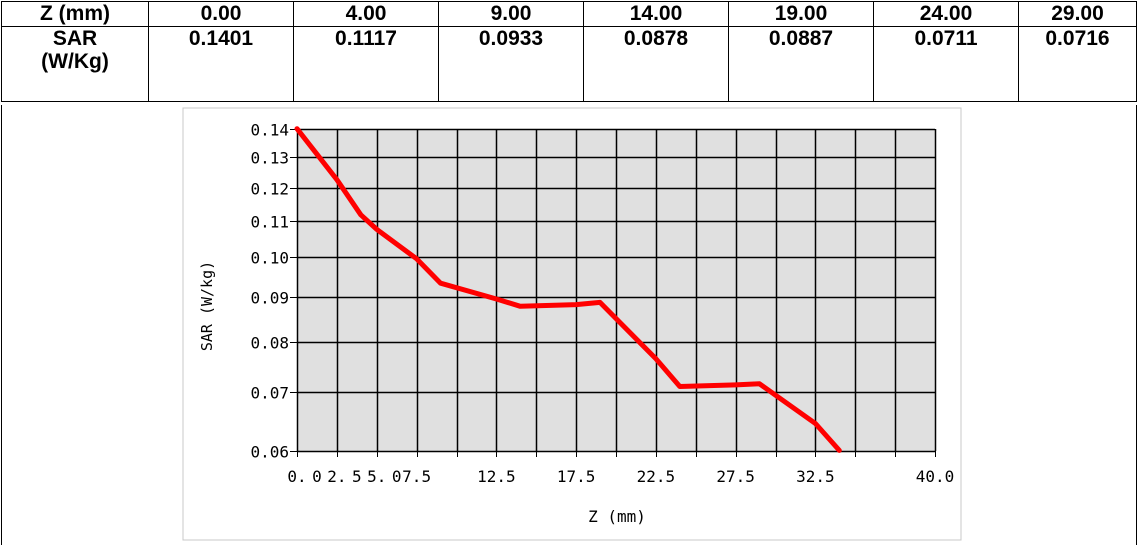  I want to click on table-cell: Z (mm), so click(75, 14).